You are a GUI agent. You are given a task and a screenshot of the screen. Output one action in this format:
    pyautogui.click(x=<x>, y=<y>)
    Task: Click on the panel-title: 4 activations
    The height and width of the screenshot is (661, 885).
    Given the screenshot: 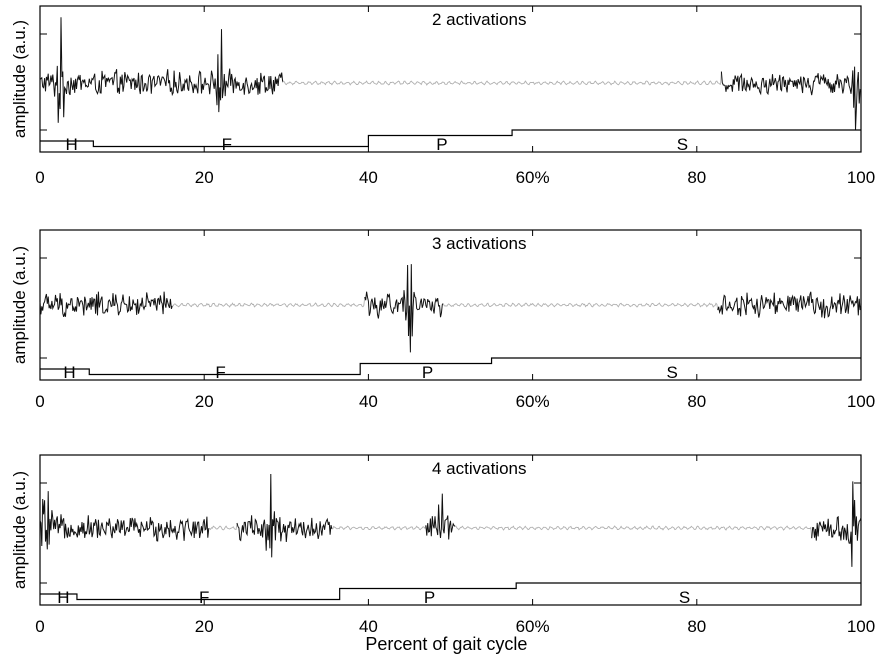 What is the action you would take?
    pyautogui.click(x=479, y=468)
    